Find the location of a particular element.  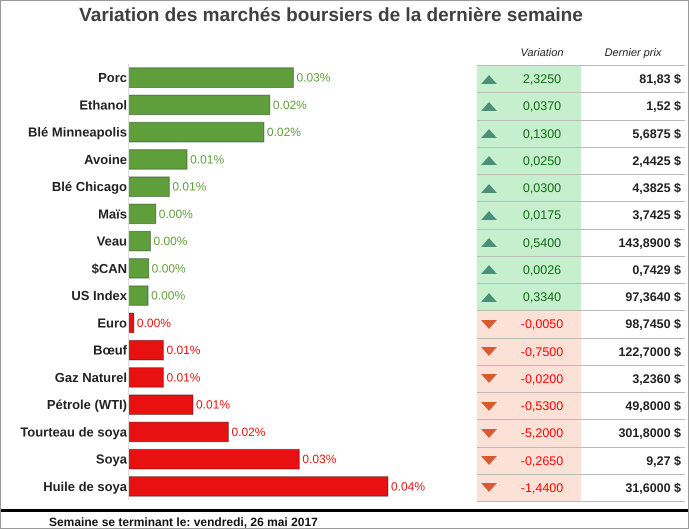

data-label: 0.04% is located at coordinates (408, 486).